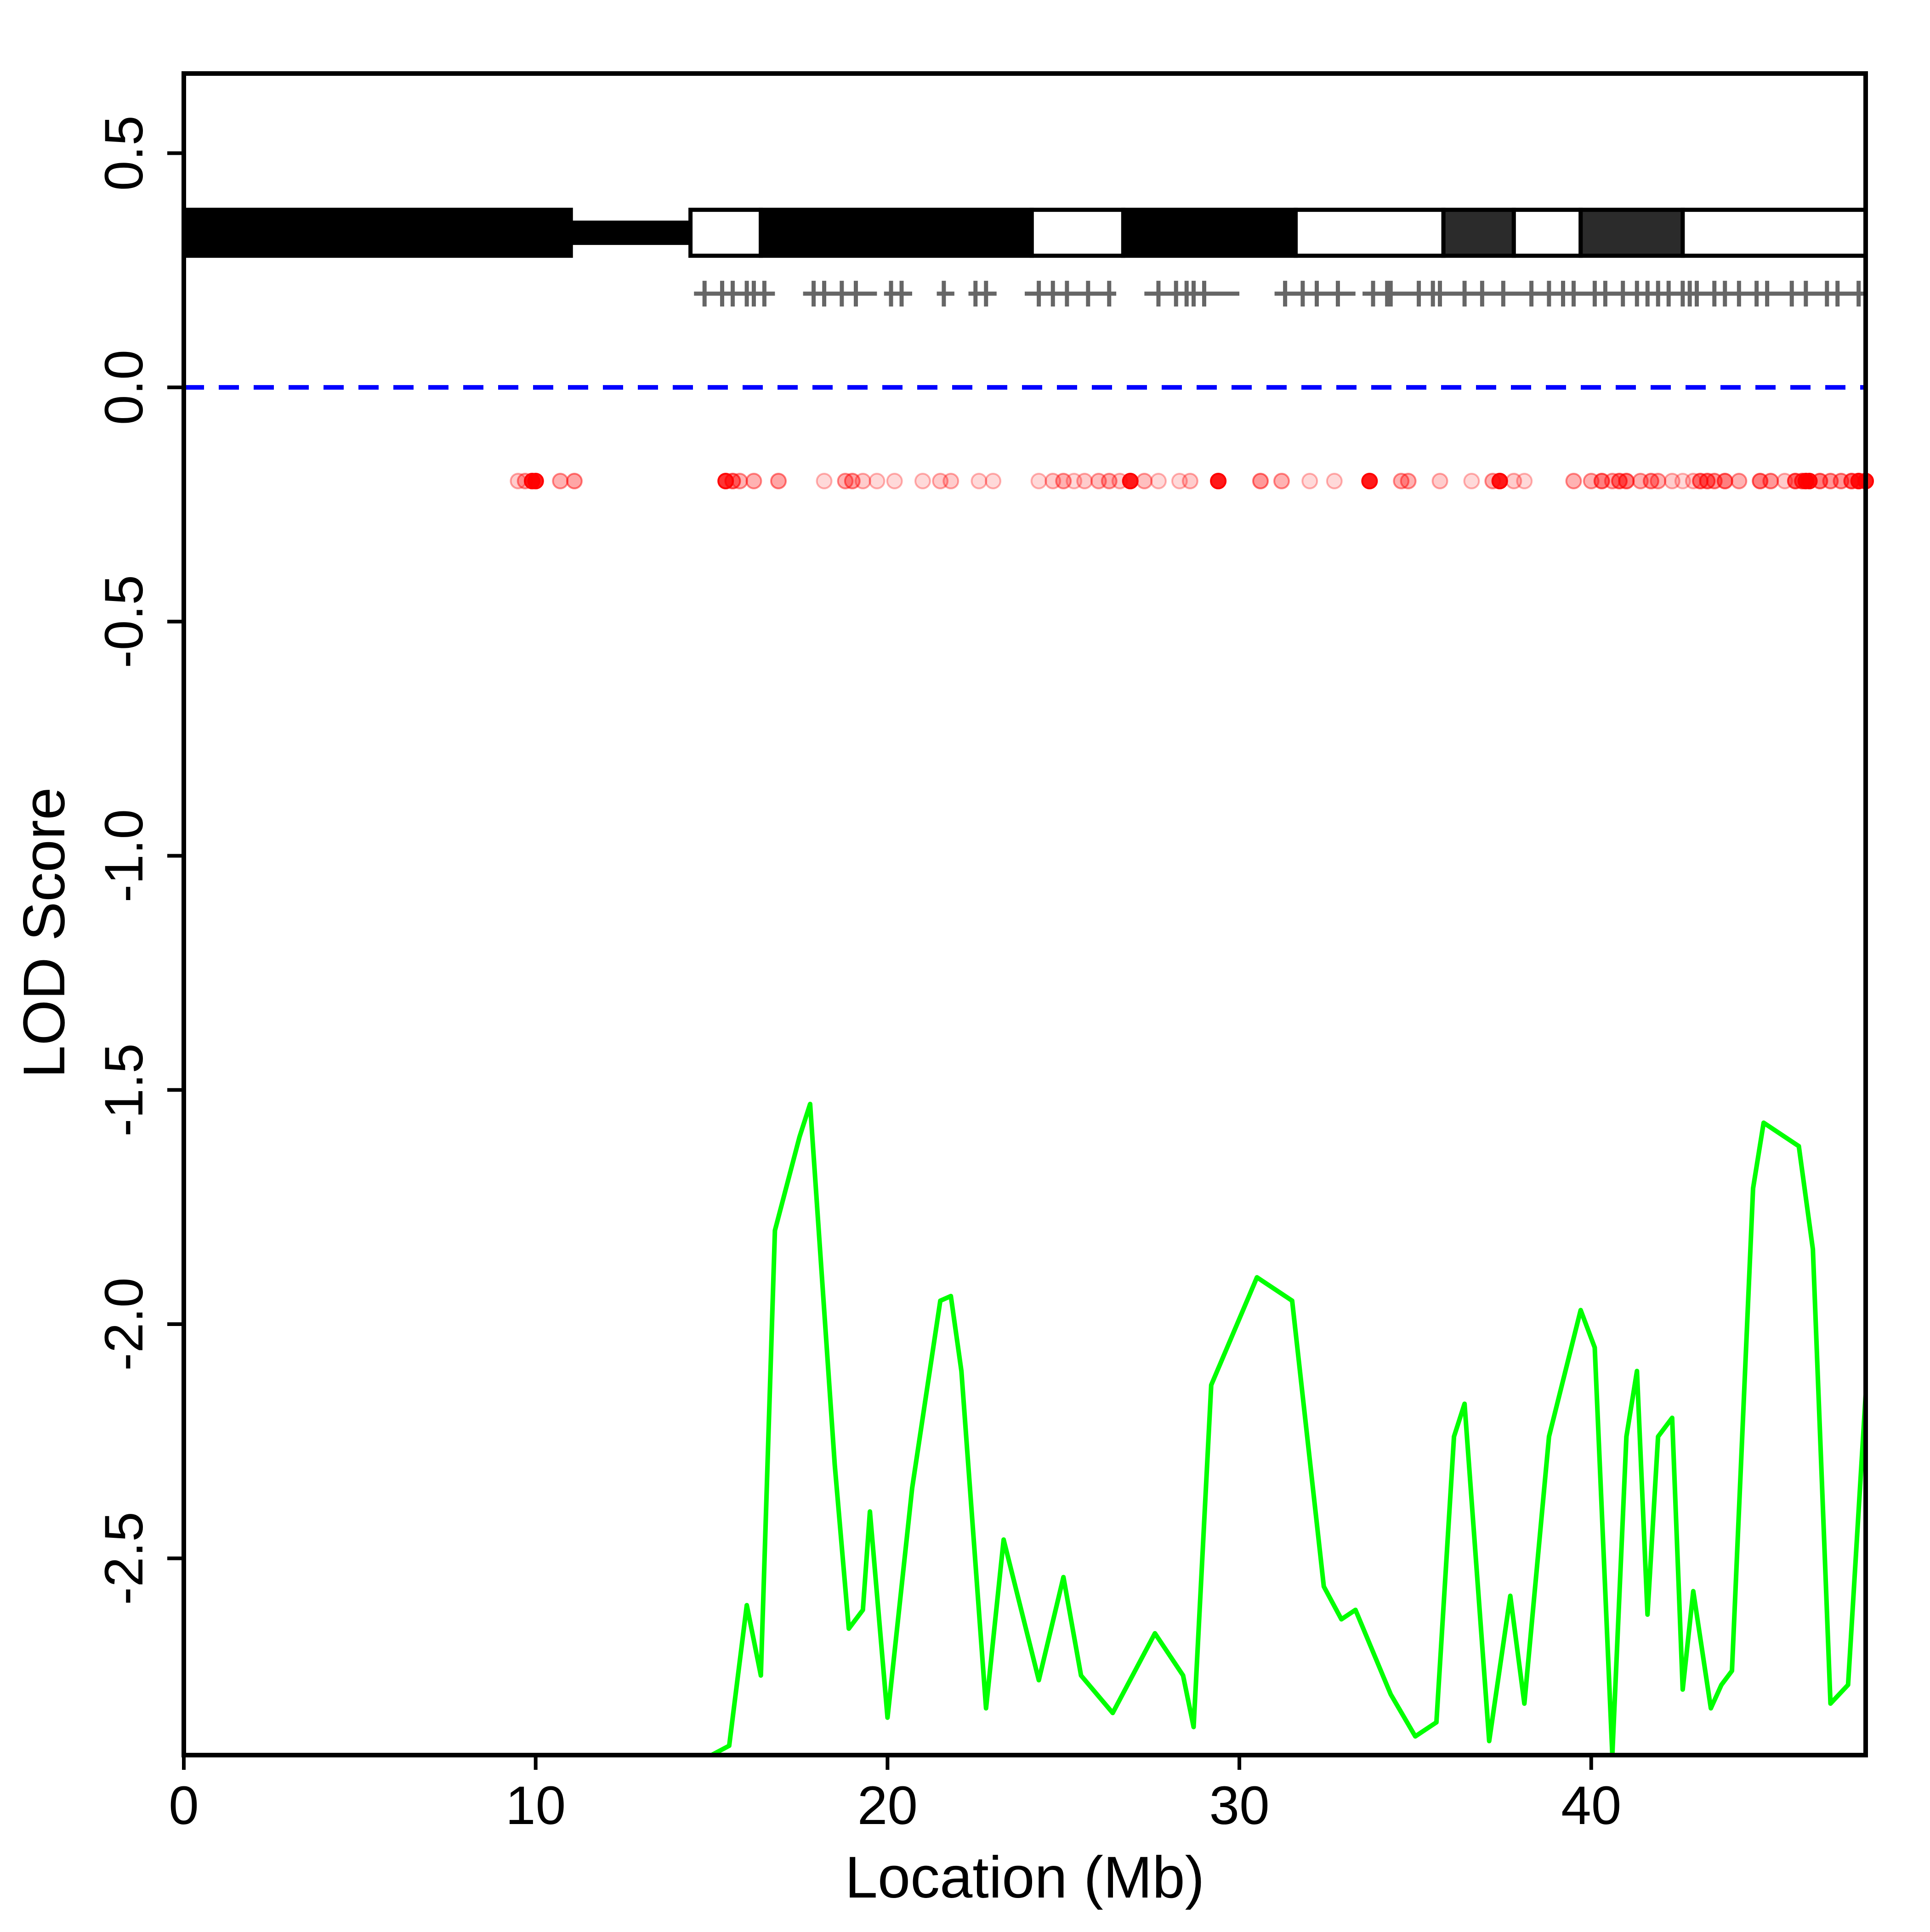 The height and width of the screenshot is (1932, 1930). Describe the element at coordinates (124, 1324) in the screenshot. I see `y-tick-label-5: -2.0` at that location.